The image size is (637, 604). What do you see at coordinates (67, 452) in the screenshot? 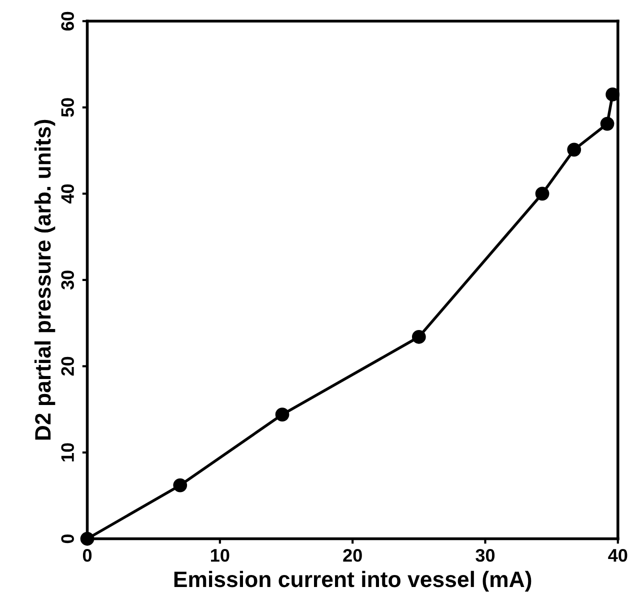
I see `y-tick-label: 10` at bounding box center [67, 452].